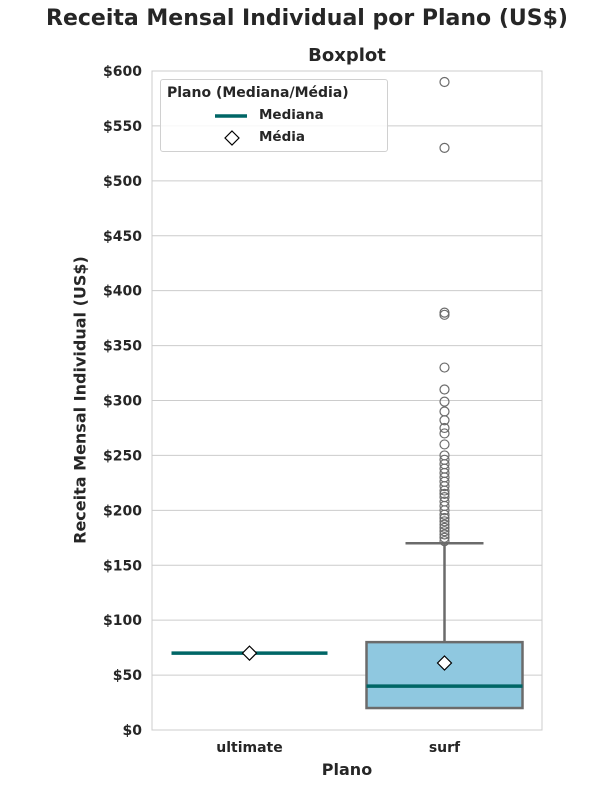  I want to click on legend-label-mean: Média, so click(282, 137).